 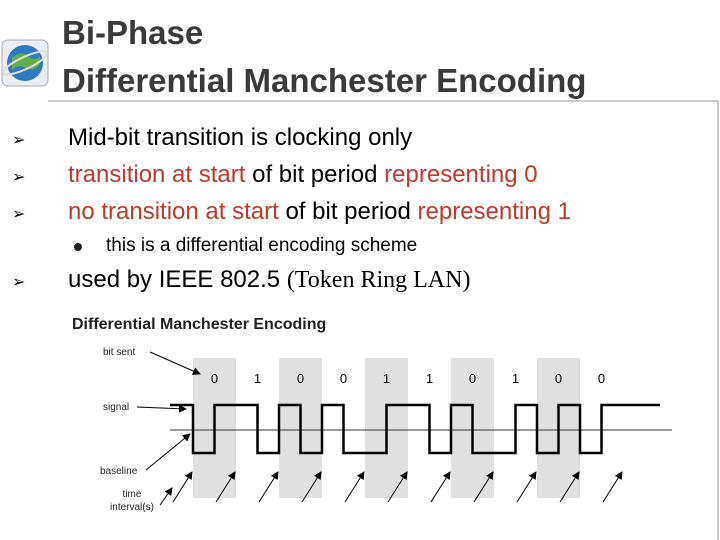 What do you see at coordinates (132, 494) in the screenshot?
I see `label: time` at bounding box center [132, 494].